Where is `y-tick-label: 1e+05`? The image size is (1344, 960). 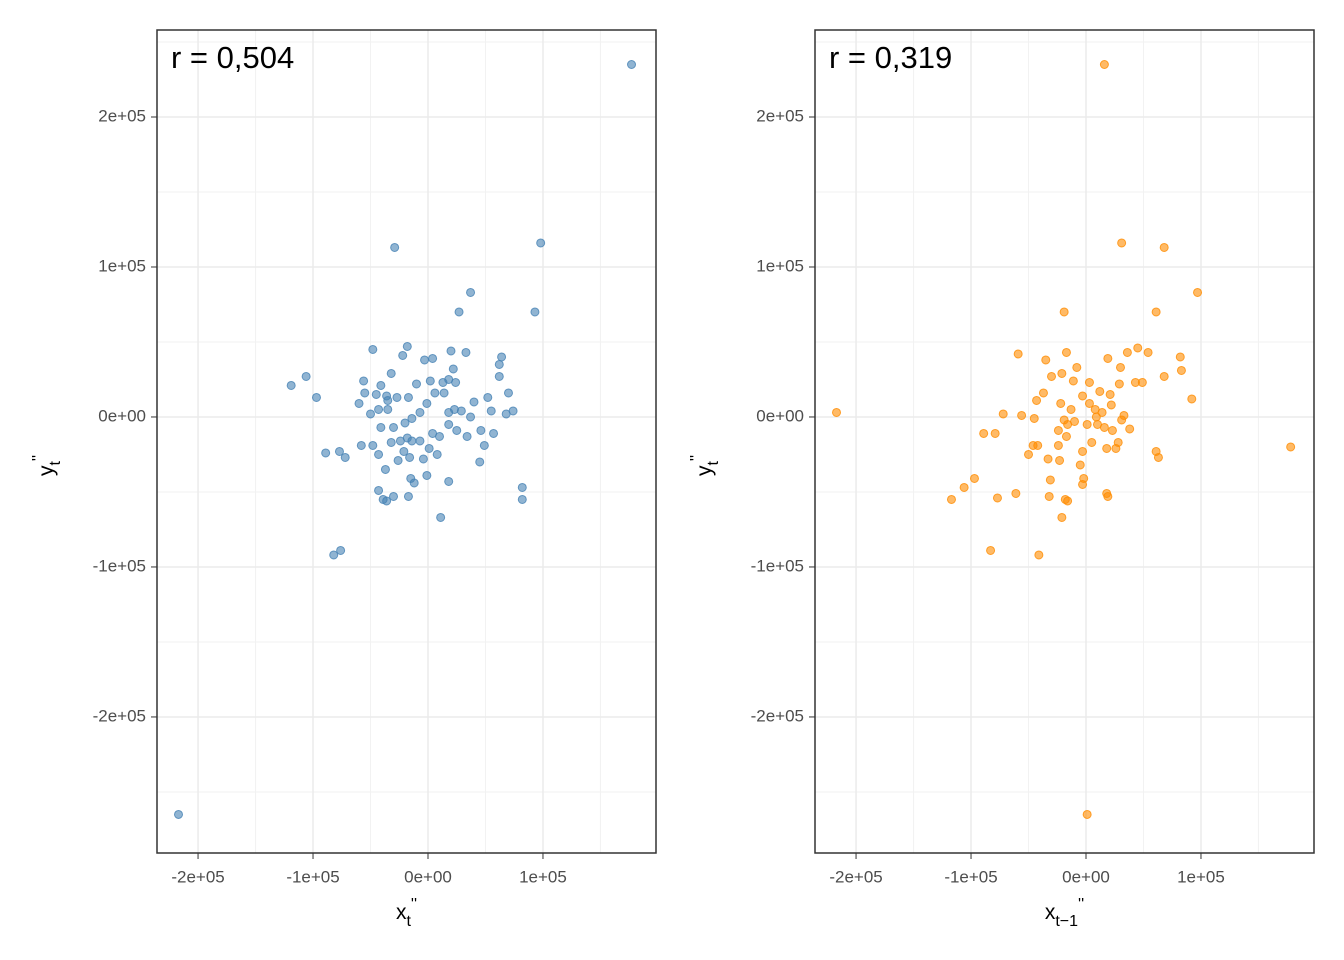
y-tick-label: 1e+05 is located at coordinates (122, 265).